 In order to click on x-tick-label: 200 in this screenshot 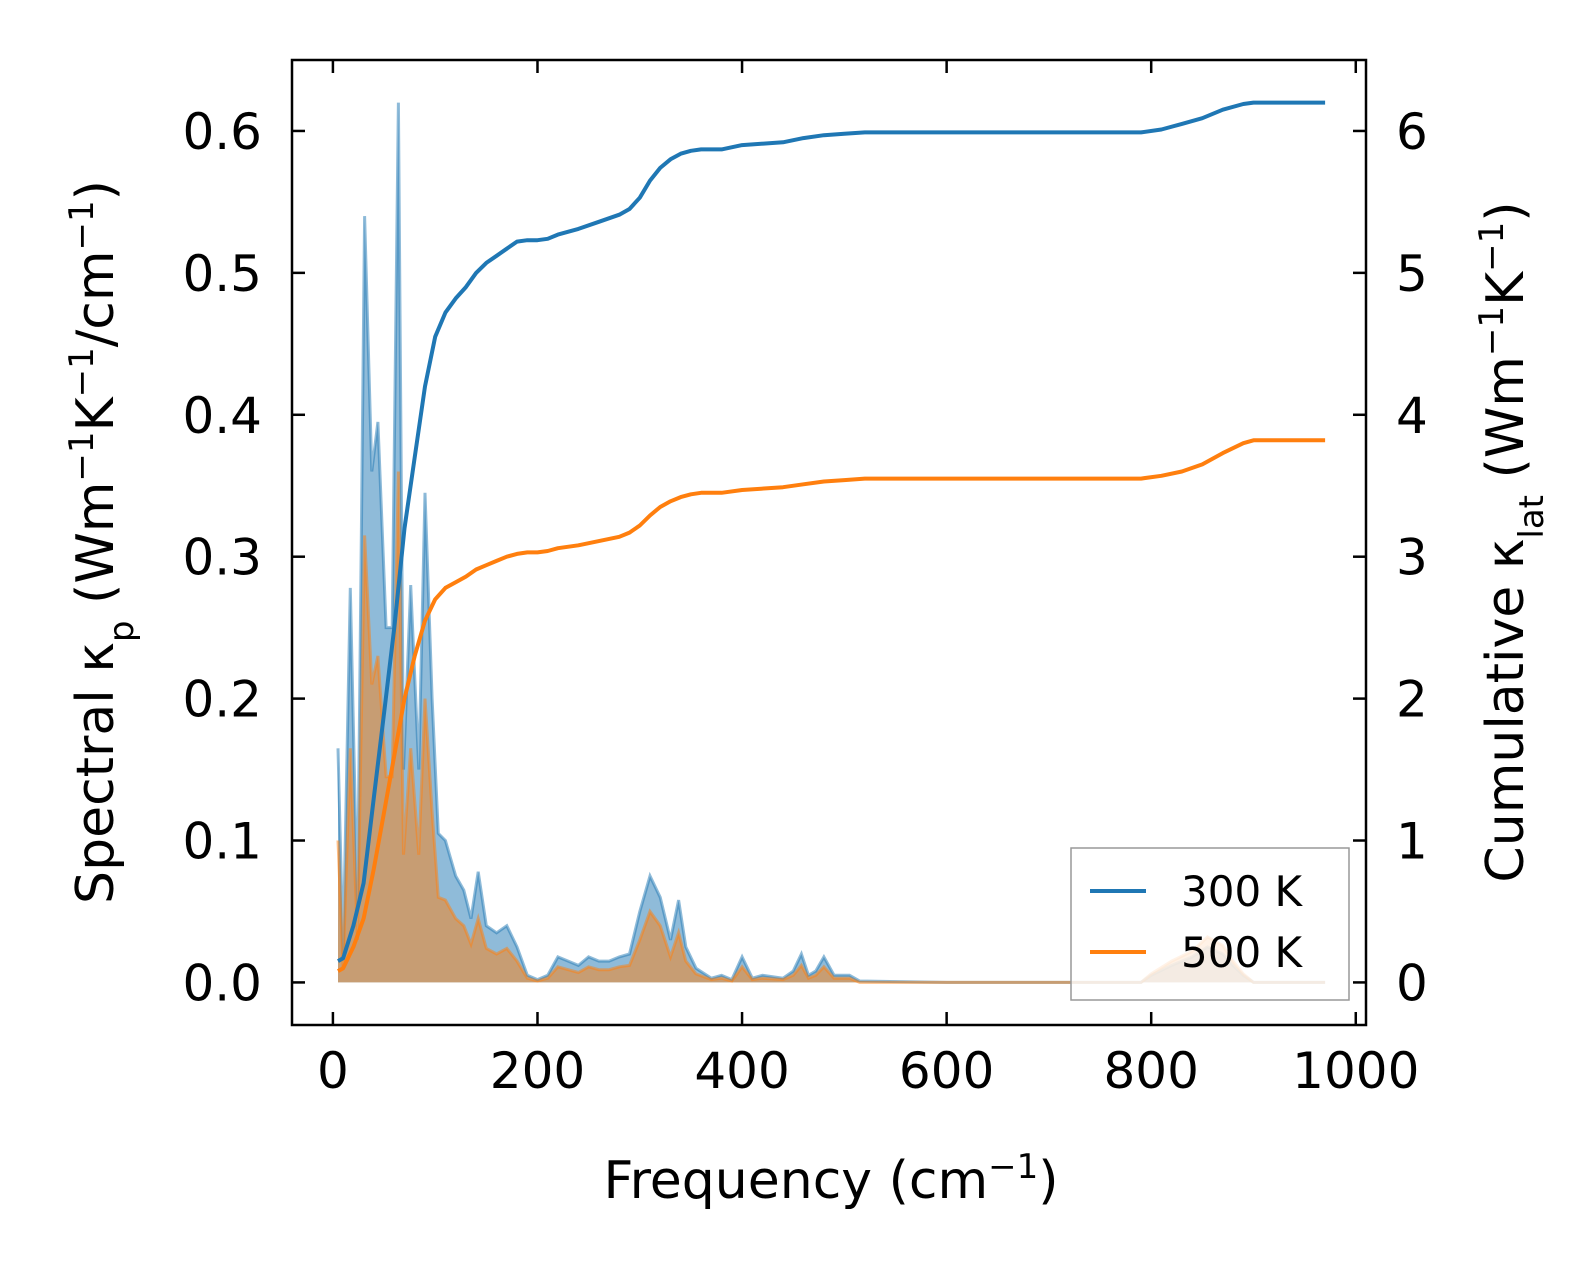, I will do `click(537, 1071)`.